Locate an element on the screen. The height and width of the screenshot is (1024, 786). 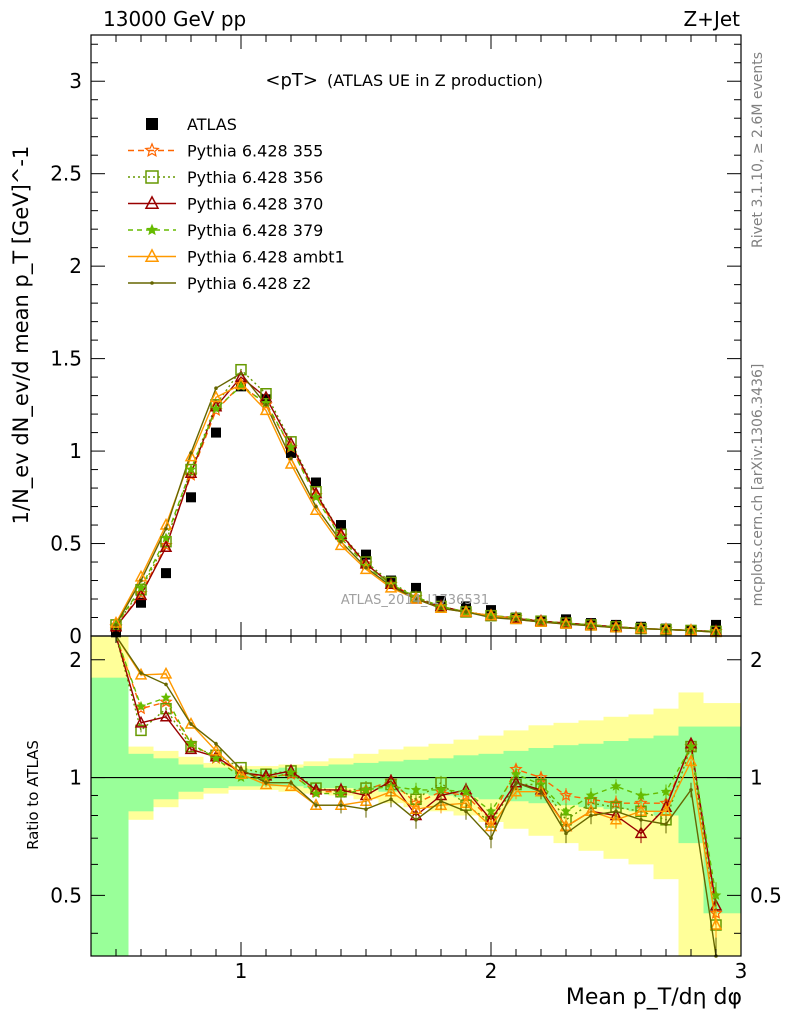
legend-label: Pythia 6.428 379 is located at coordinates (255, 230).